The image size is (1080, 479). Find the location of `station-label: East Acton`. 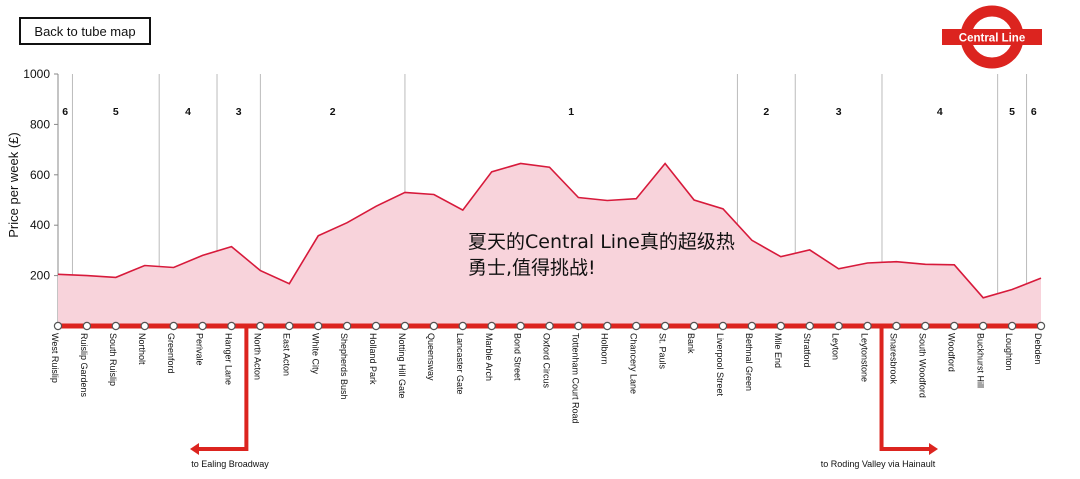

station-label: East Acton is located at coordinates (286, 354).